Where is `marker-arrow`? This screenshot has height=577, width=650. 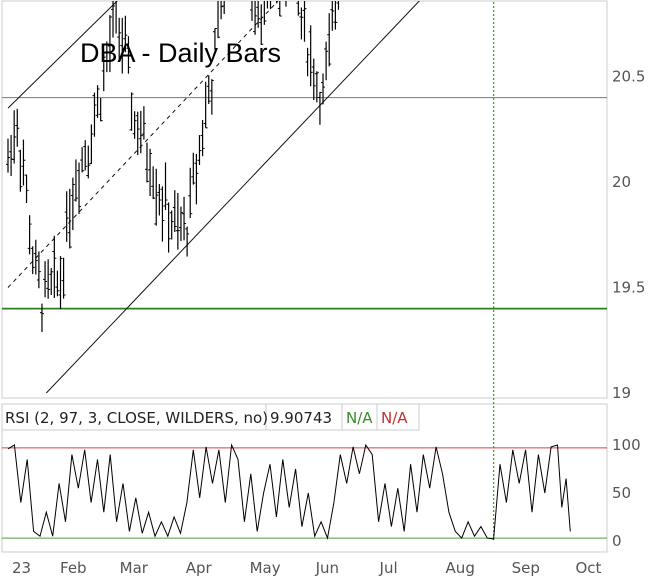 marker-arrow is located at coordinates (493, 270).